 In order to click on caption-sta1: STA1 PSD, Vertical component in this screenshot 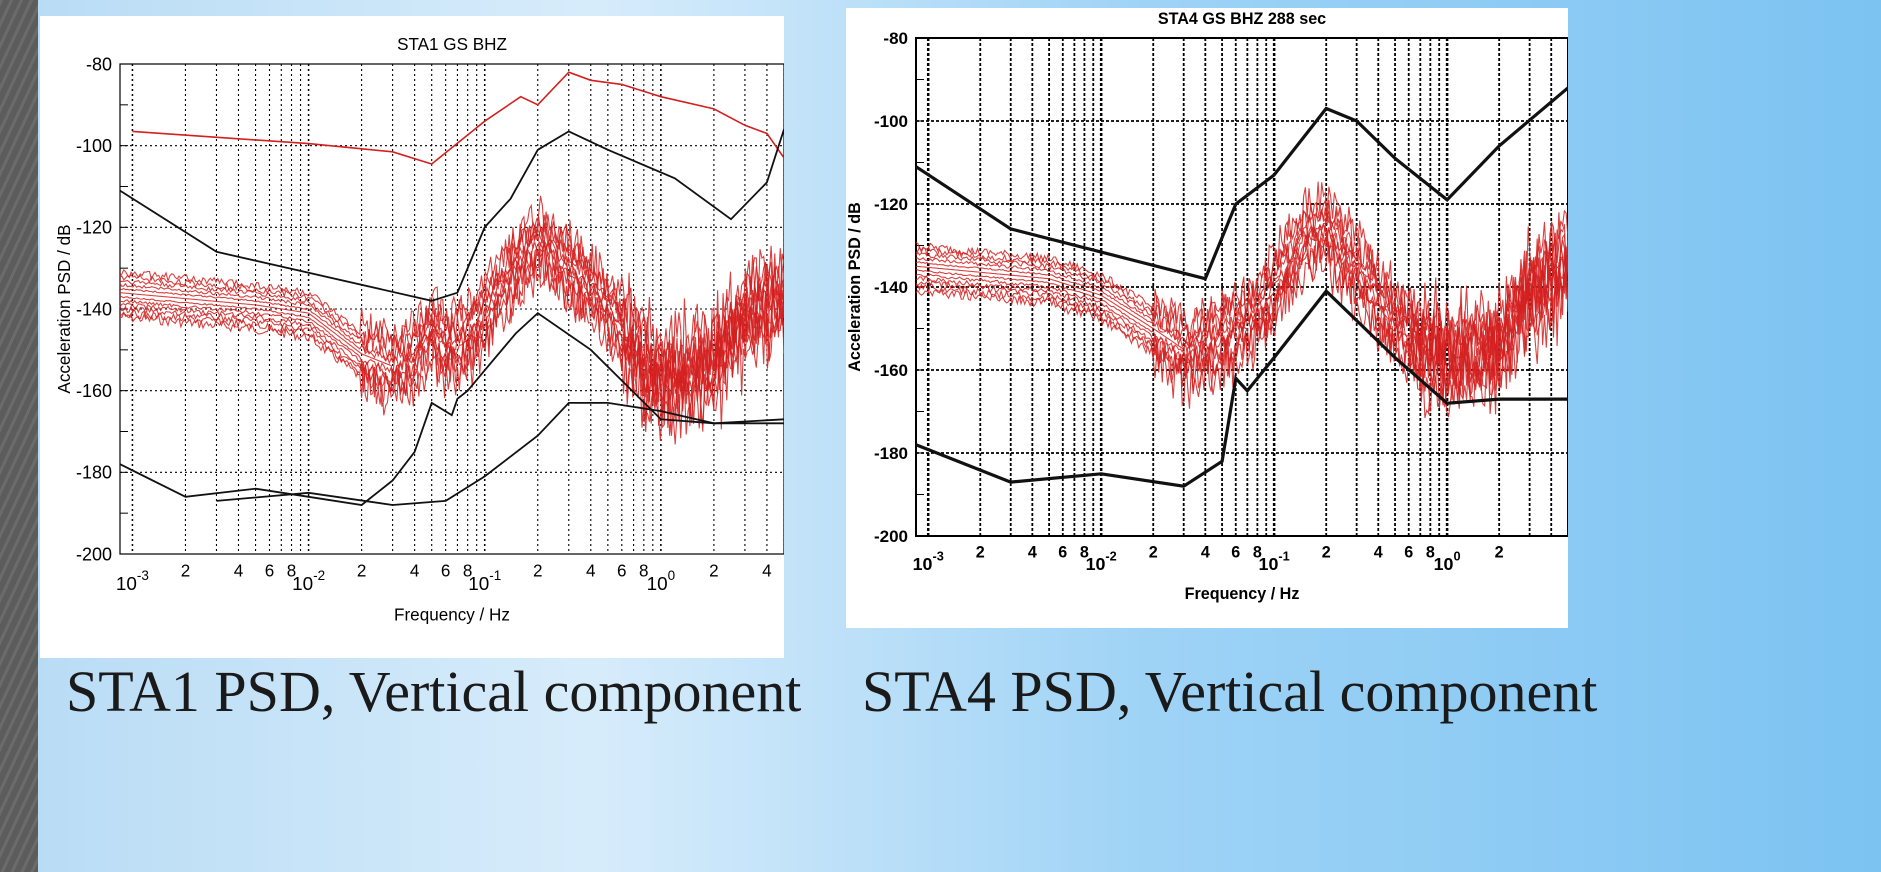, I will do `click(434, 691)`.